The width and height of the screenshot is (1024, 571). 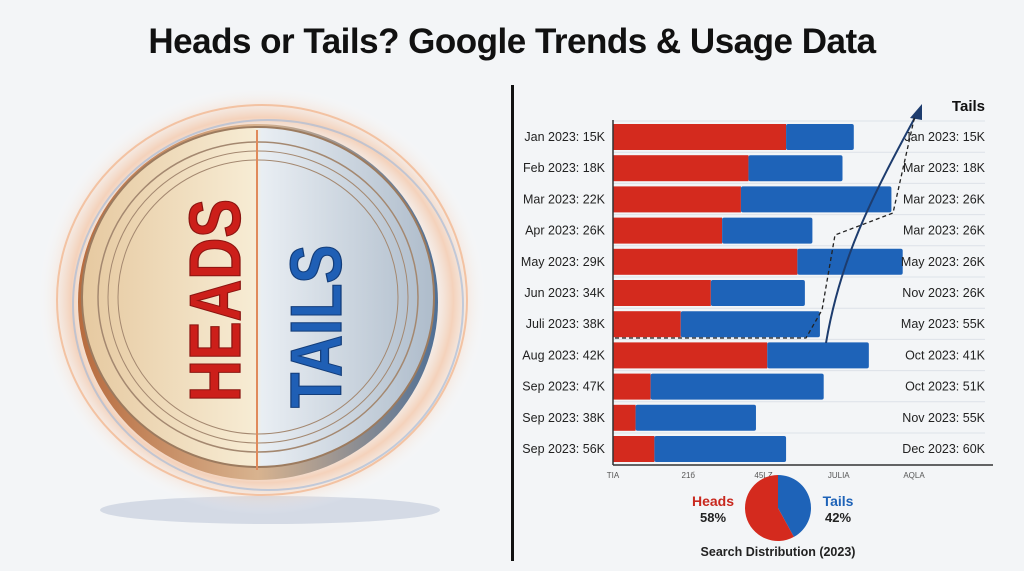 What do you see at coordinates (763, 475) in the screenshot?
I see `x-tick-label: 45LZ` at bounding box center [763, 475].